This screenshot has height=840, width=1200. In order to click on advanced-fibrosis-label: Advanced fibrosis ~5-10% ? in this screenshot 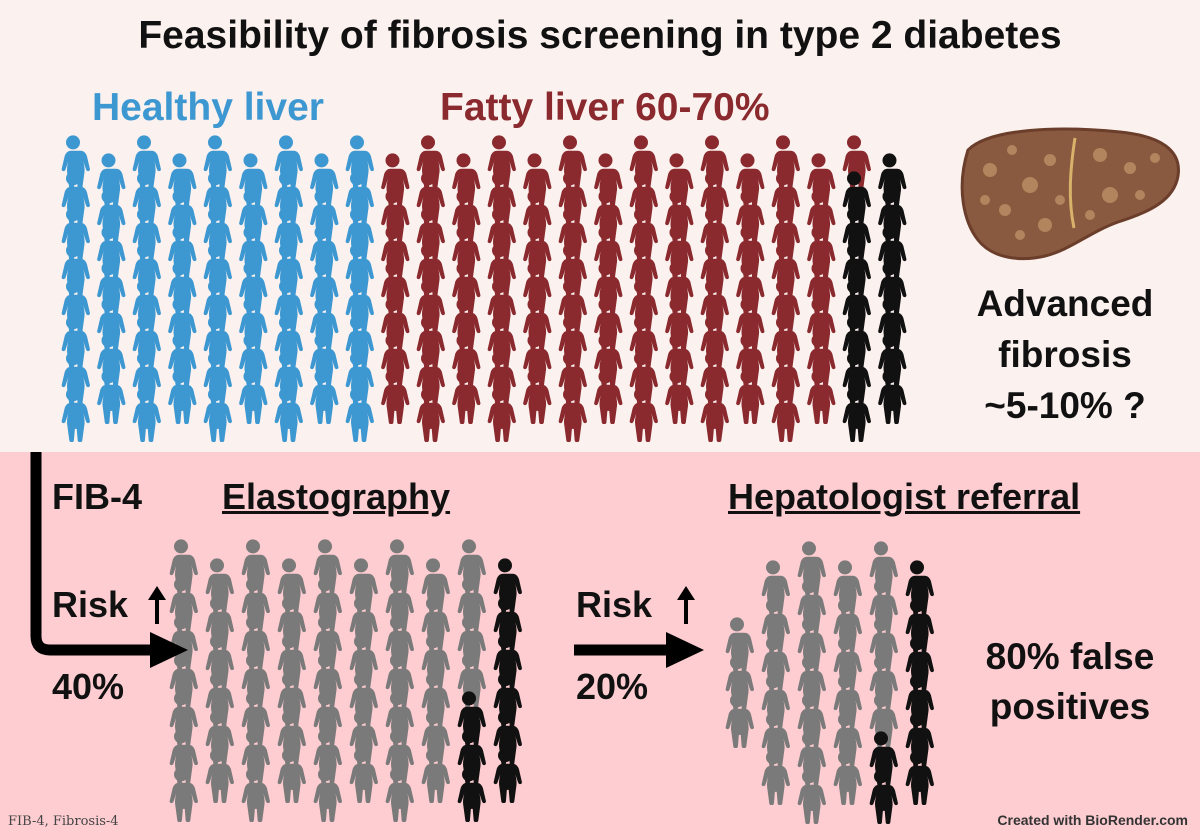, I will do `click(1065, 354)`.